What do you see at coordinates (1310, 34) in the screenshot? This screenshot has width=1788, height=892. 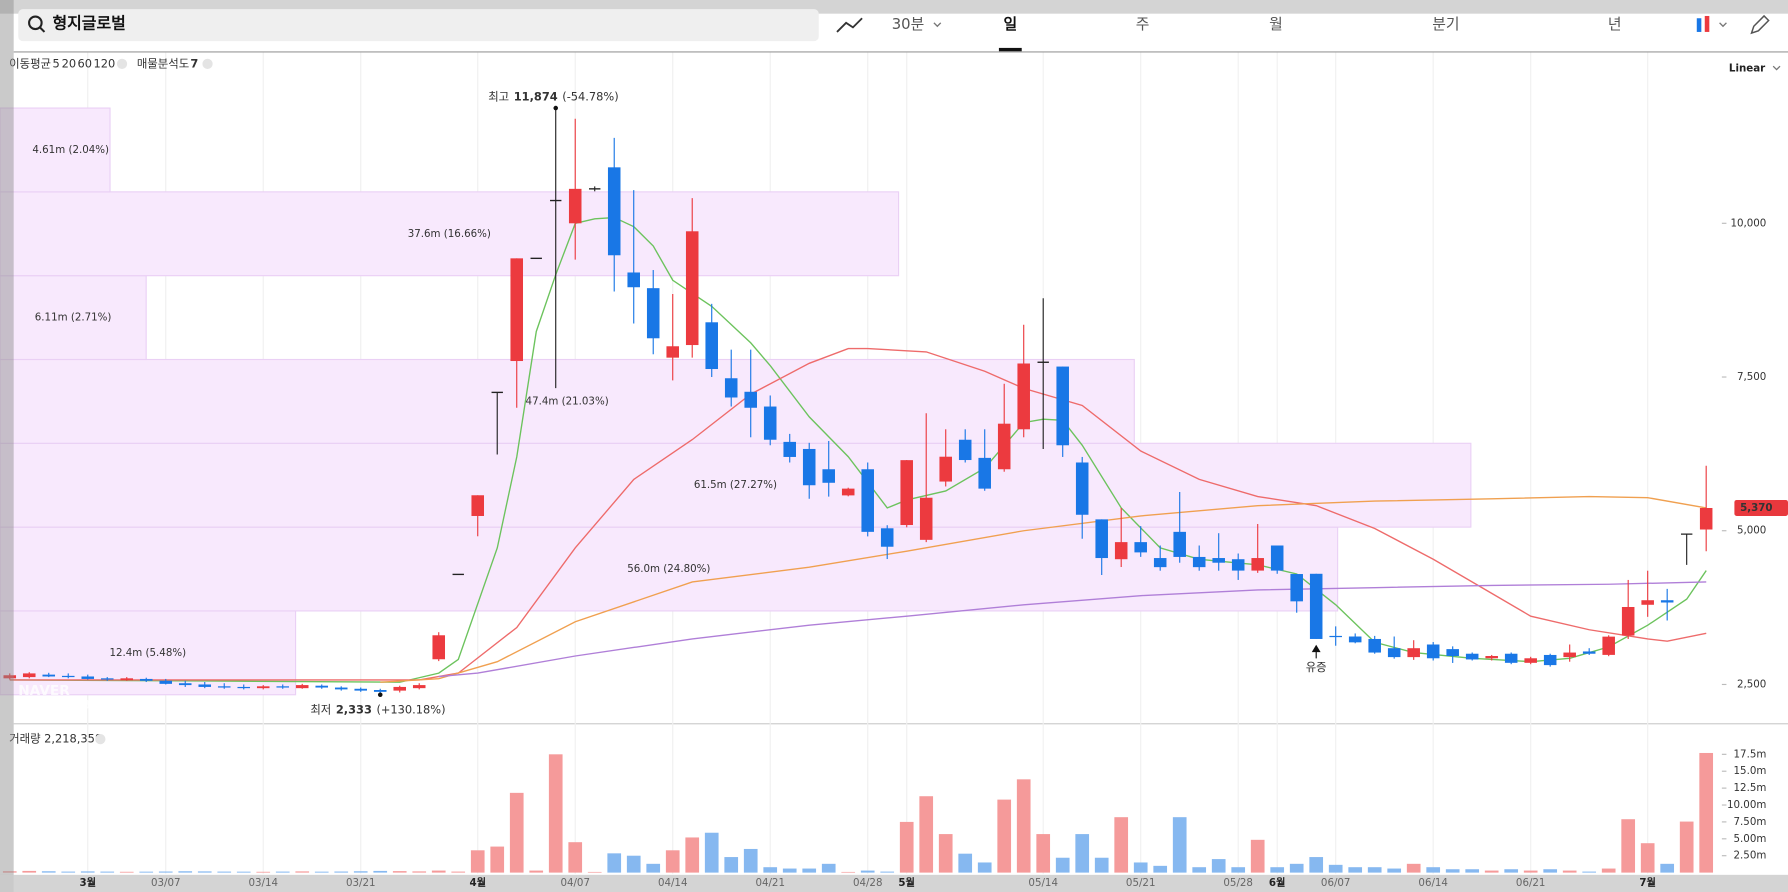 I see `period-tabs: 일 주 월 분기 년` at bounding box center [1310, 34].